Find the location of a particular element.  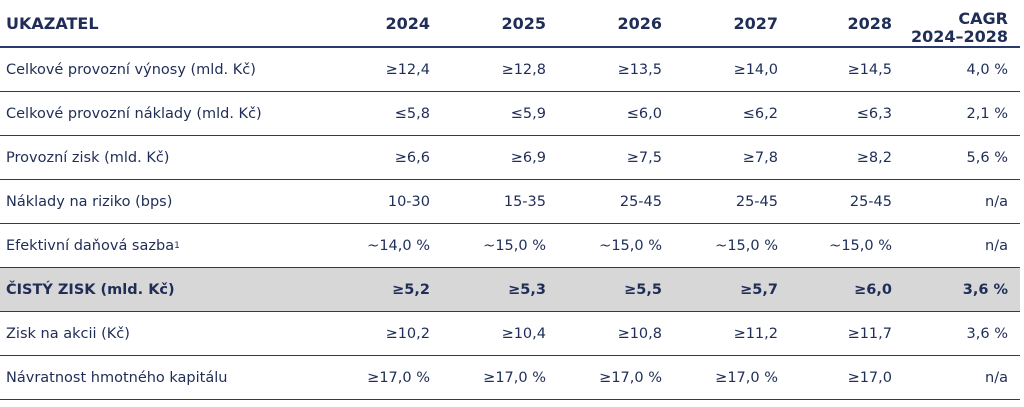

cell-2028: ≤6,3 is located at coordinates (874, 113).